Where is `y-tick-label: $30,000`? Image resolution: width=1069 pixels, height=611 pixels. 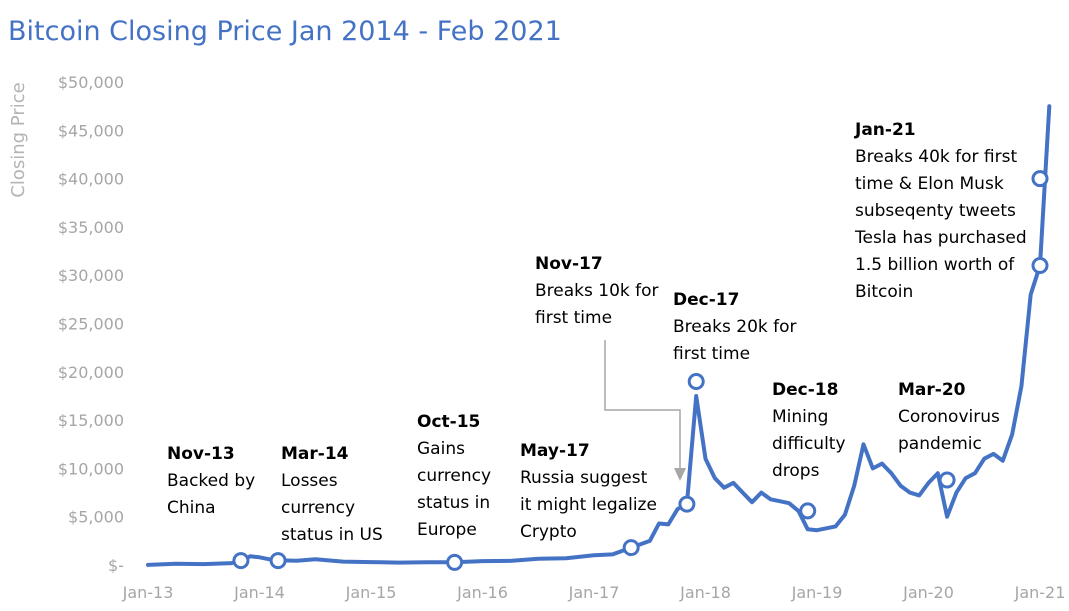
y-tick-label: $30,000 is located at coordinates (91, 275).